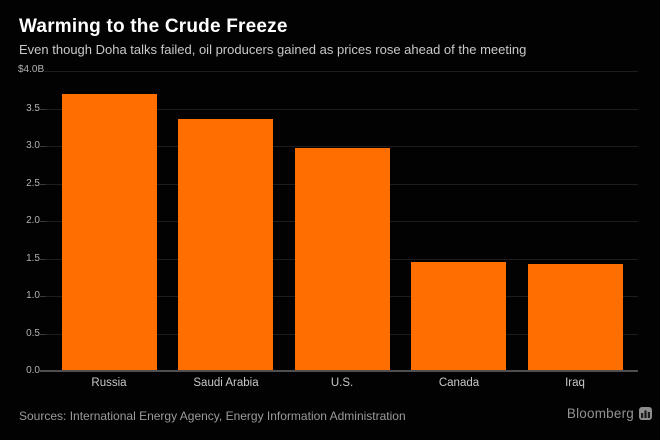  I want to click on y-tick-label: 1.5, so click(33, 258).